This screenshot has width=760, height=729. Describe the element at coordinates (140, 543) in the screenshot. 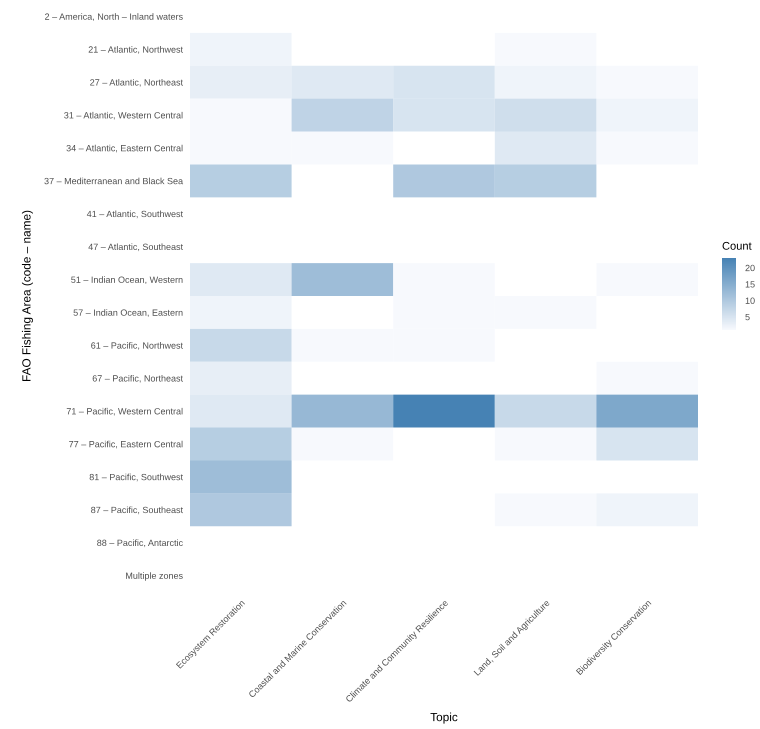

I see `y-tick-label: 88 – Pacific, Antarctic` at that location.